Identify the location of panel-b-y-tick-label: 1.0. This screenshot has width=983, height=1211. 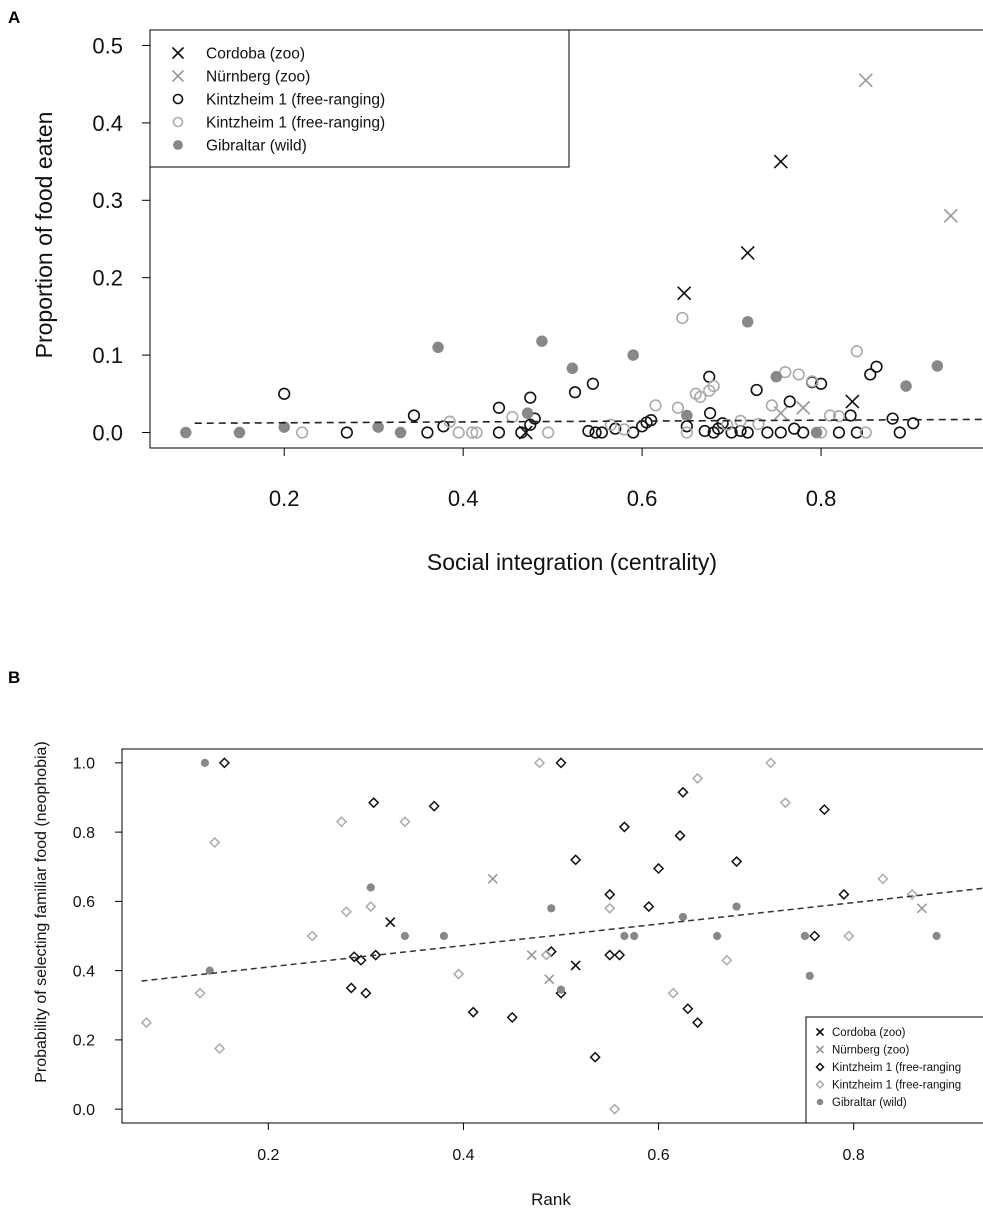
(84, 764).